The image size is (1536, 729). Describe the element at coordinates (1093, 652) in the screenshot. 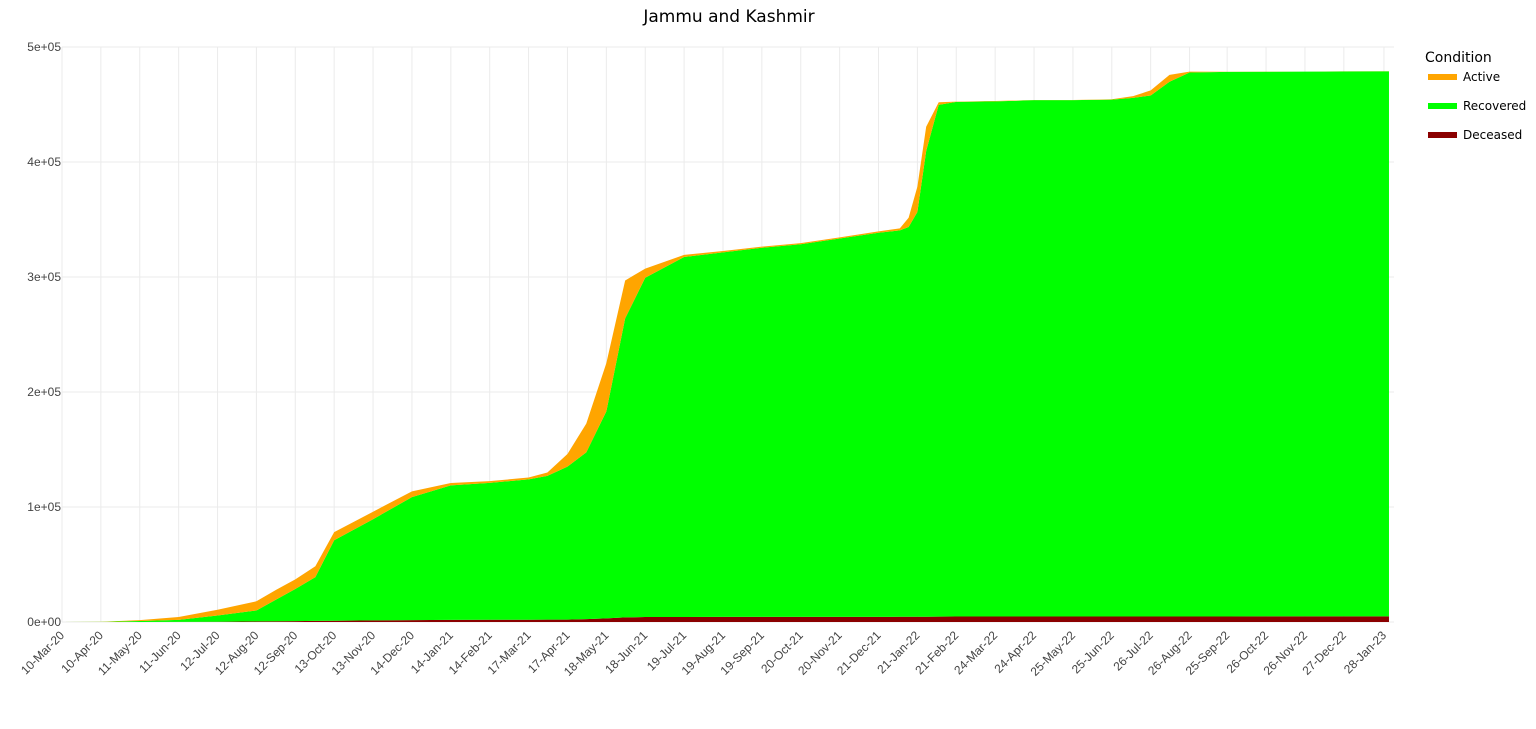

I see `x-tick-label: 25-Jun-22` at that location.